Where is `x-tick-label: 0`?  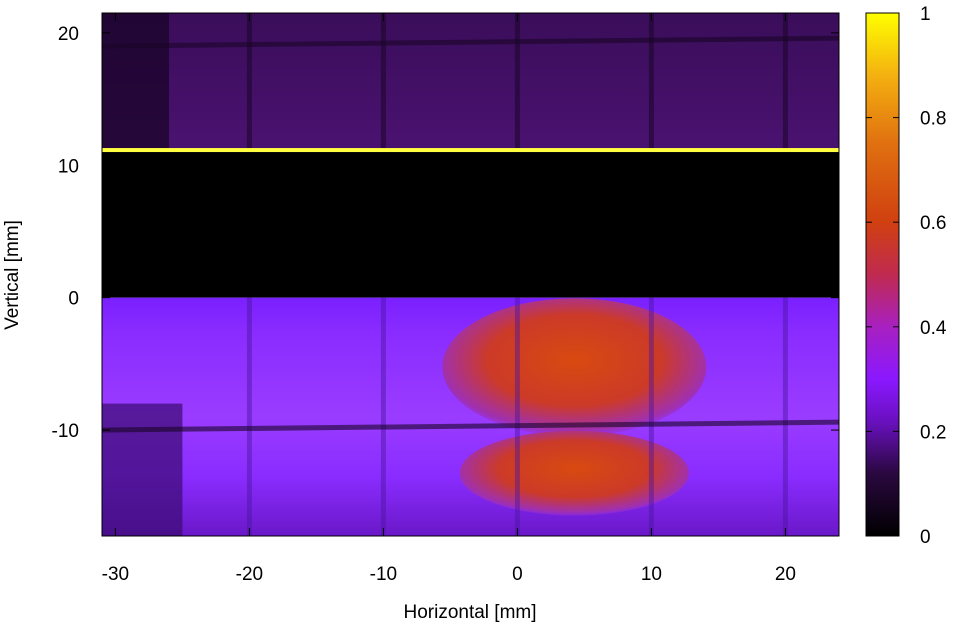
x-tick-label: 0 is located at coordinates (517, 574).